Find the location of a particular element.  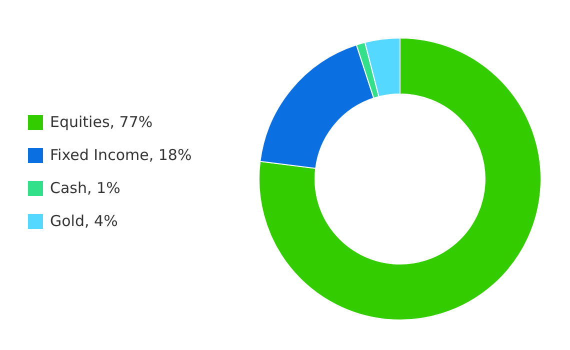

legend-label: Cash, 1% is located at coordinates (85, 188).